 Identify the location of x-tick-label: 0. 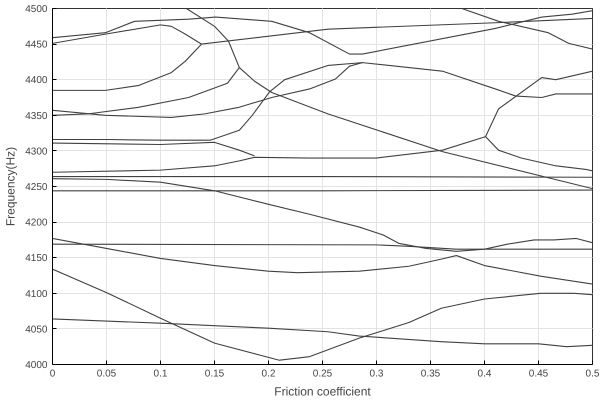
(53, 374).